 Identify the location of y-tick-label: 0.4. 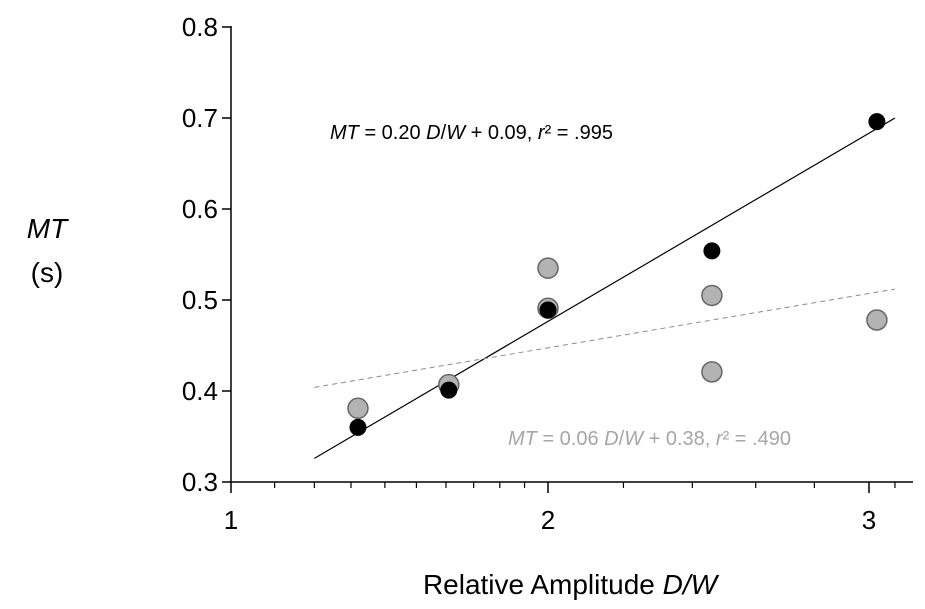
(200, 391).